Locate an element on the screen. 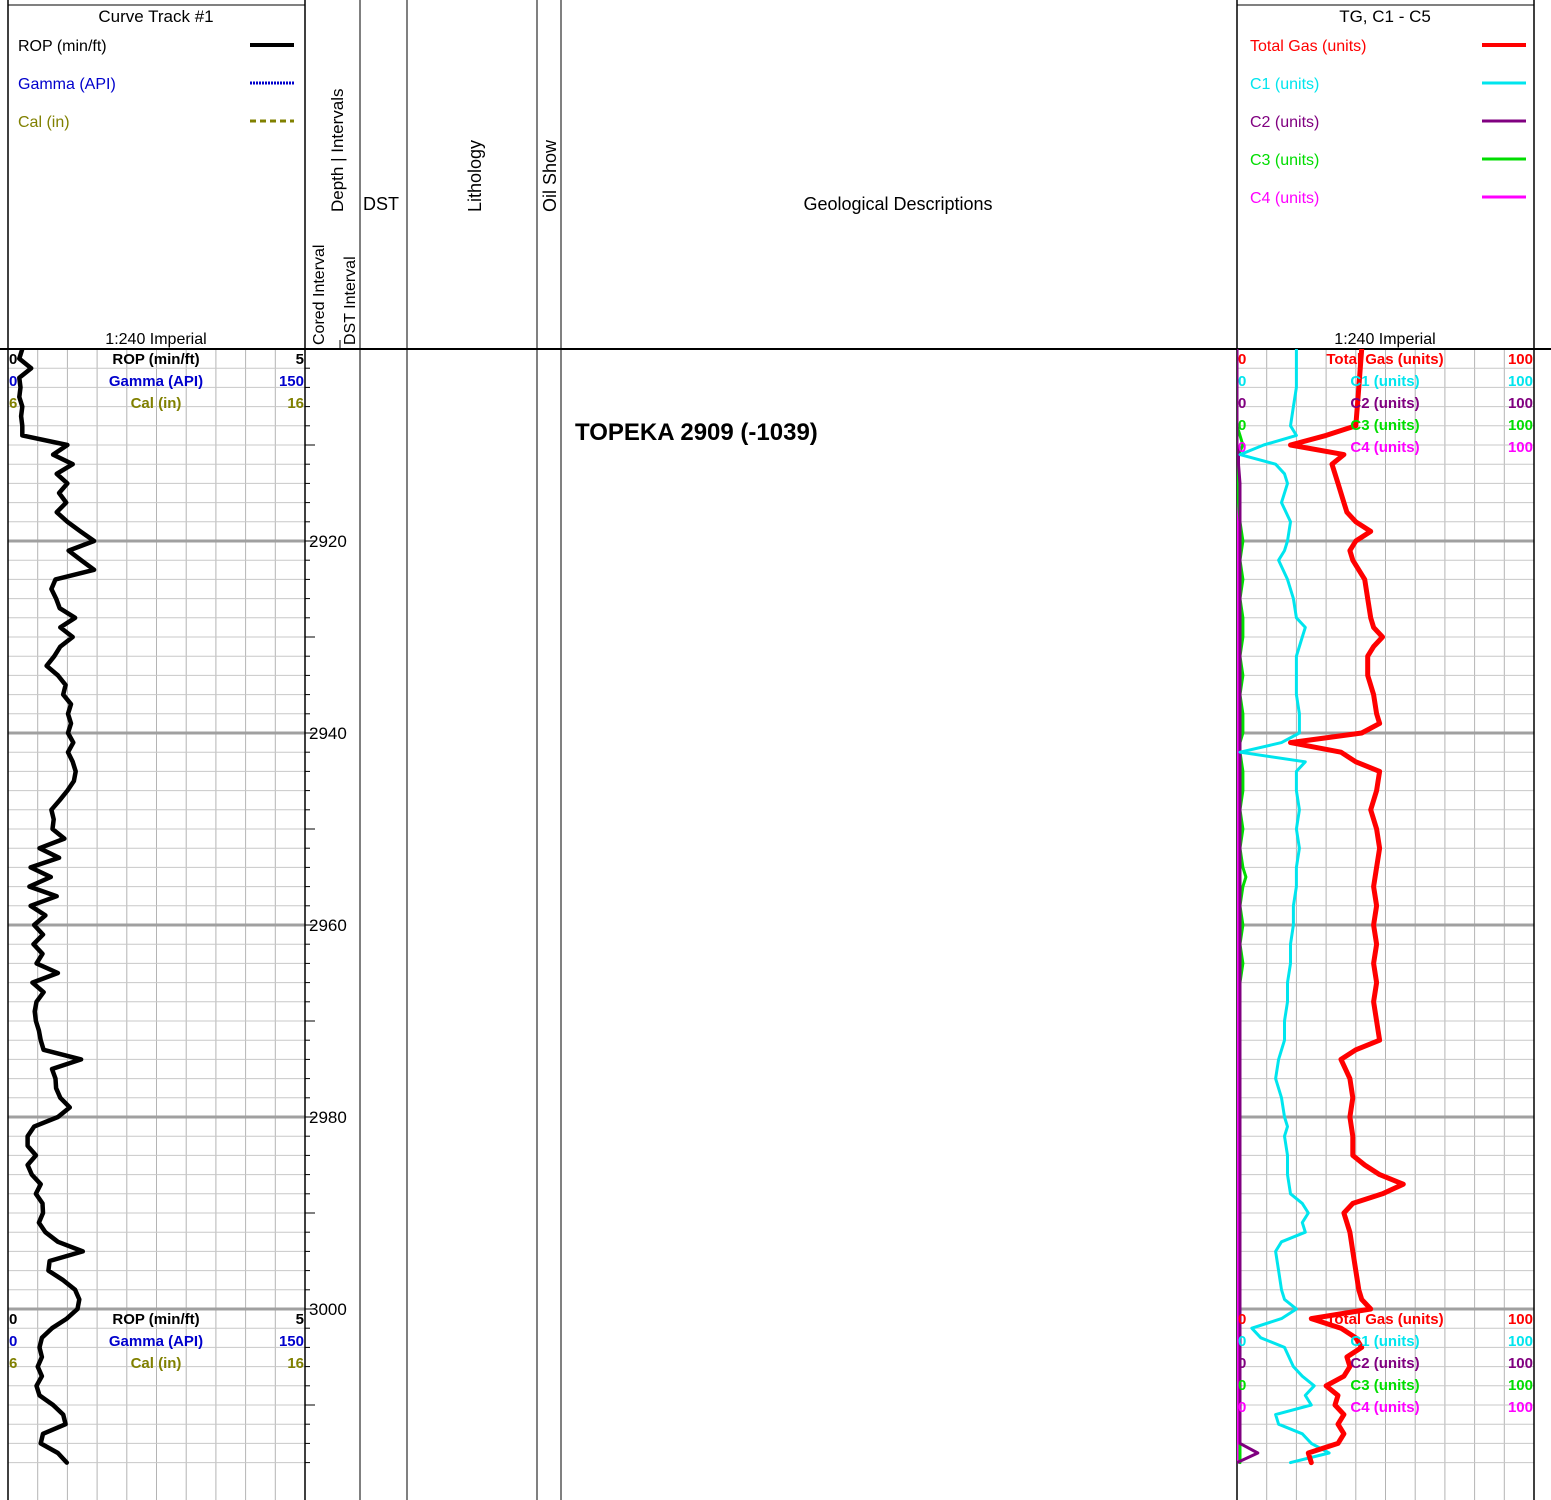 This screenshot has width=1551, height=1500. series-total-gas-units is located at coordinates (1347, 907).